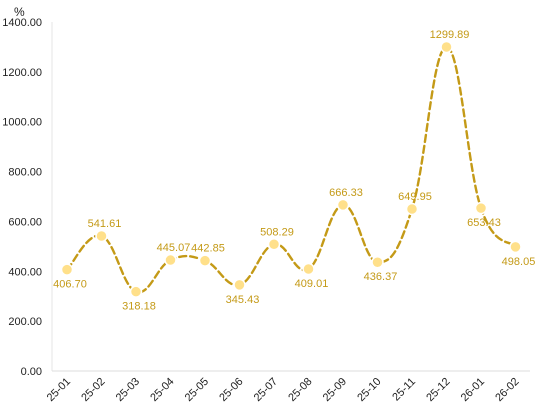 The height and width of the screenshot is (417, 539). I want to click on x-tick-label: 25-08, so click(300, 390).